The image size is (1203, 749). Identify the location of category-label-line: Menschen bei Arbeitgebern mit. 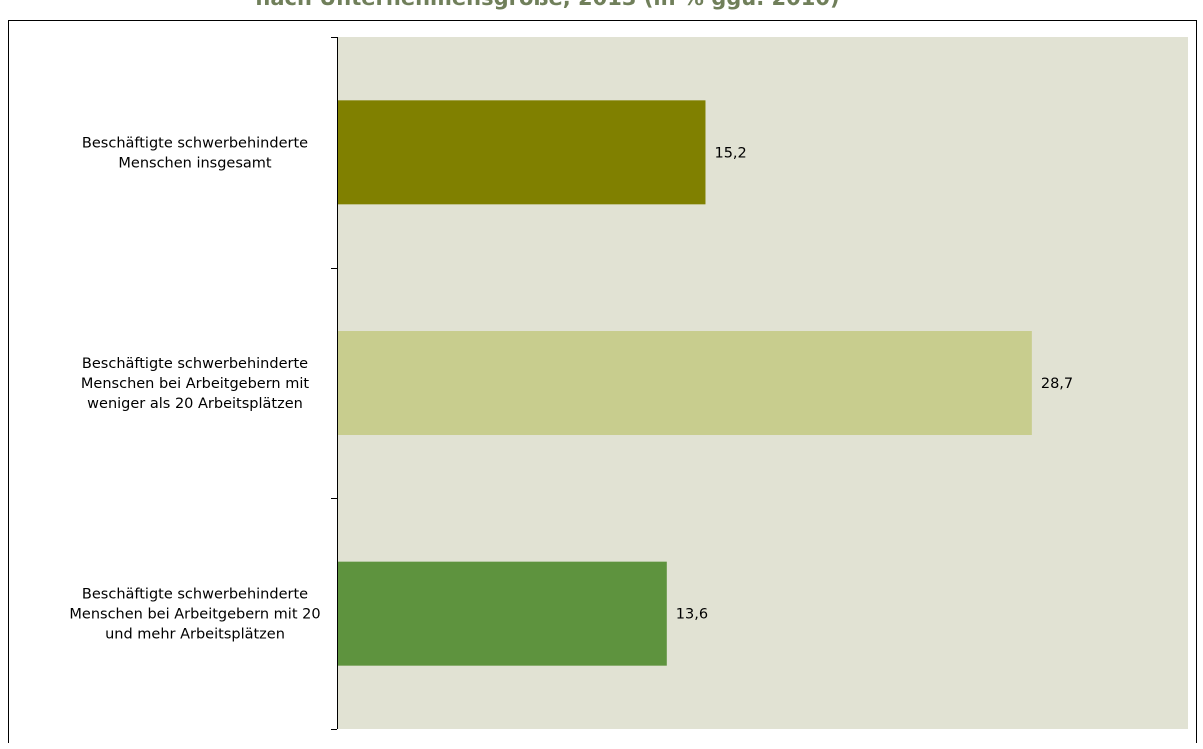
(195, 384).